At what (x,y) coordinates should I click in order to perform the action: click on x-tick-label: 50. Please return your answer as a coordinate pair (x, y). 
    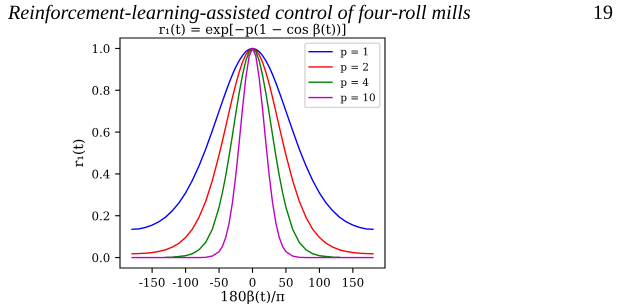
    Looking at the image, I should click on (286, 282).